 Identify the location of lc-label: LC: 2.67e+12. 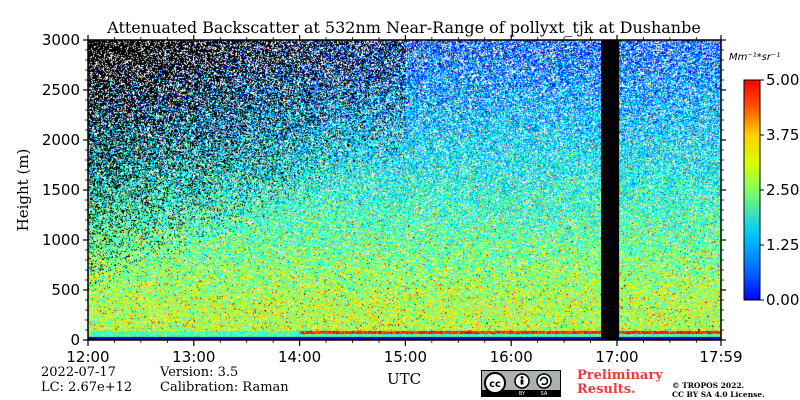
(87, 387).